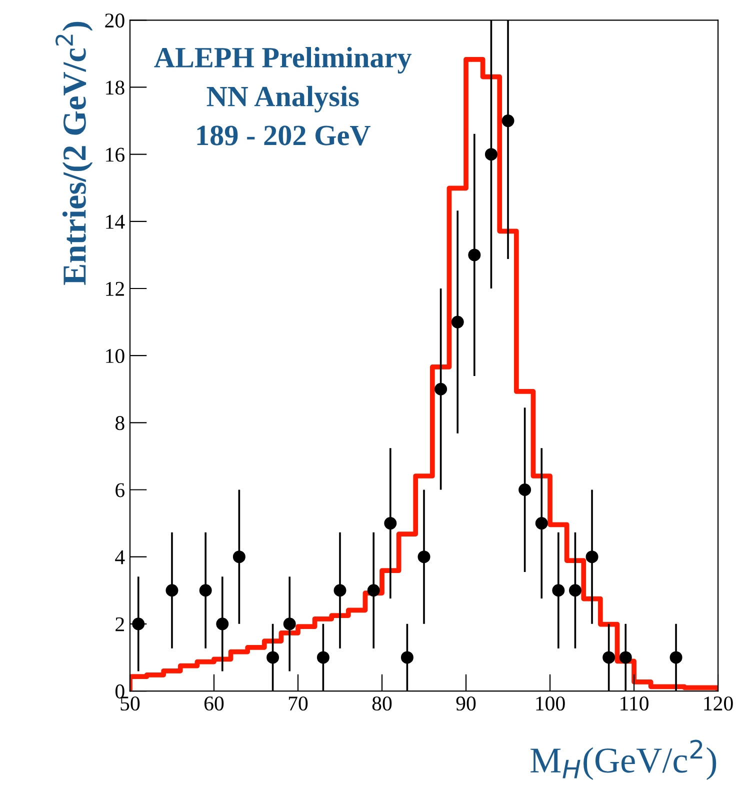 The height and width of the screenshot is (793, 741). I want to click on y-tick-label: 20, so click(114, 21).